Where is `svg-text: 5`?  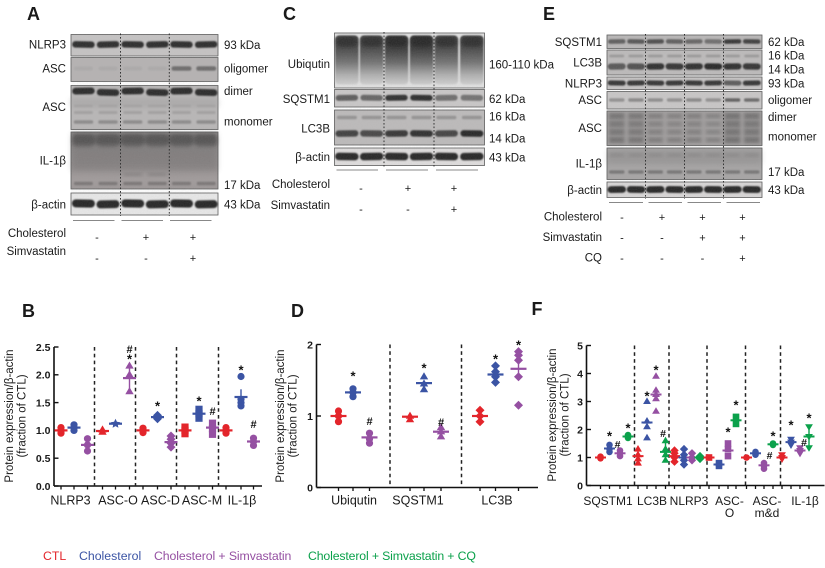
svg-text: 5 is located at coordinates (580, 346).